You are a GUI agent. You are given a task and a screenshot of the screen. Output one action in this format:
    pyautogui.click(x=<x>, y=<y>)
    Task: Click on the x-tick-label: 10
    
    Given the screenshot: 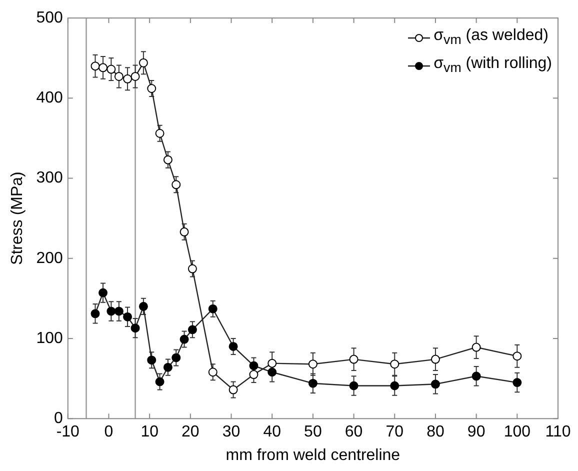 What is the action you would take?
    pyautogui.click(x=149, y=432)
    